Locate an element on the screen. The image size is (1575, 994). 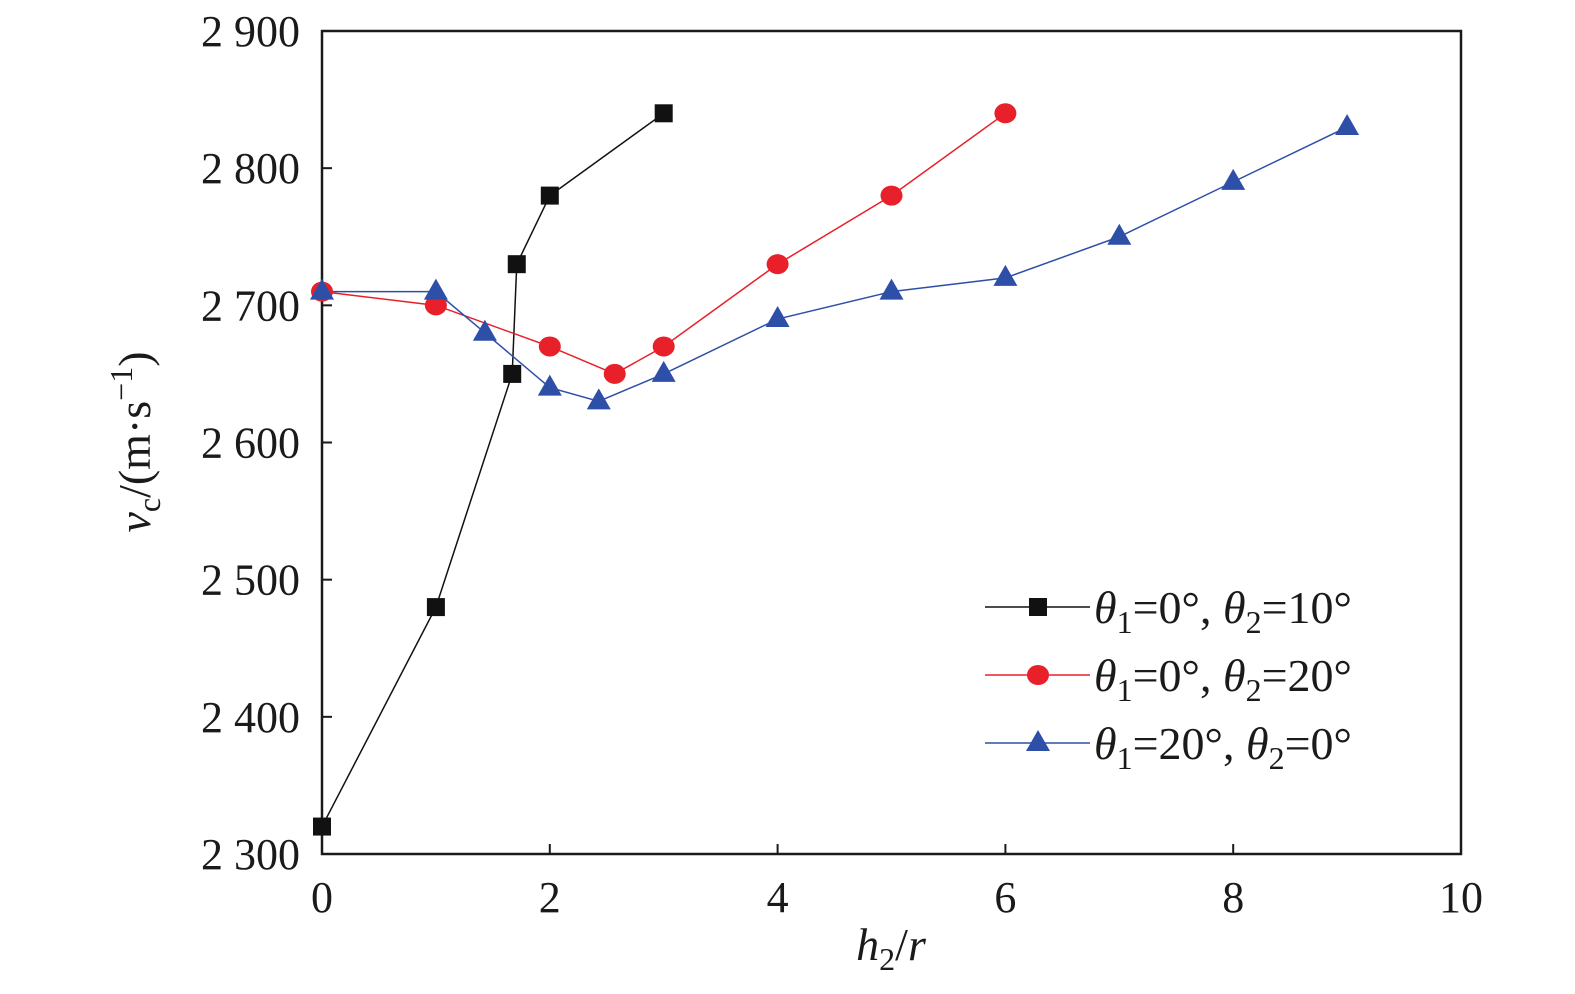
legend-item-series-1: θ1=0°, θ2=10° is located at coordinates (1168, 611).